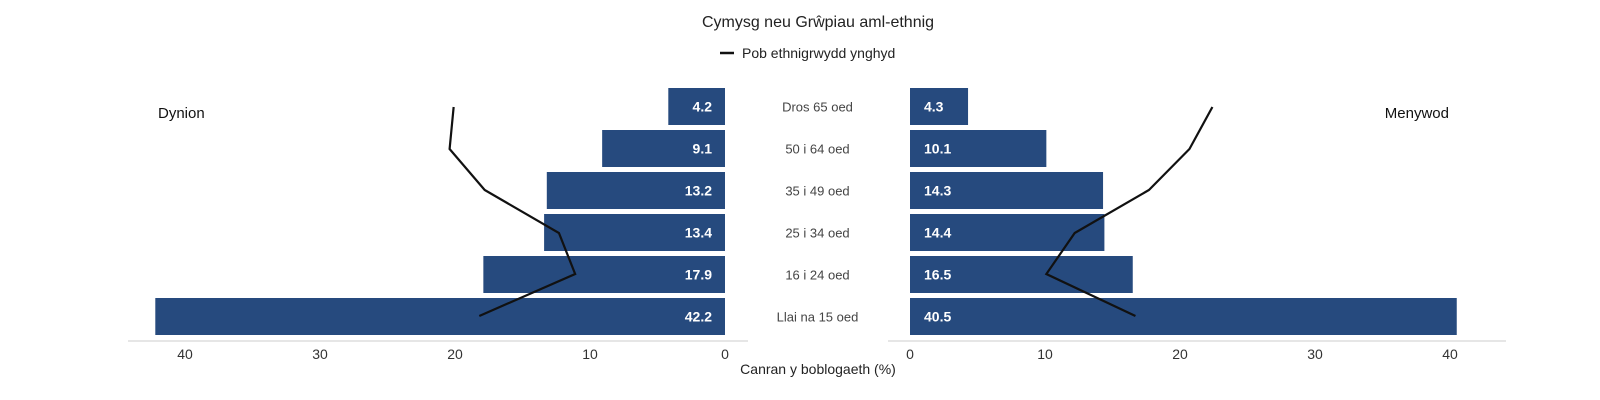 The image size is (1600, 400). What do you see at coordinates (817, 275) in the screenshot?
I see `category-label: 16 i 24 oed` at bounding box center [817, 275].